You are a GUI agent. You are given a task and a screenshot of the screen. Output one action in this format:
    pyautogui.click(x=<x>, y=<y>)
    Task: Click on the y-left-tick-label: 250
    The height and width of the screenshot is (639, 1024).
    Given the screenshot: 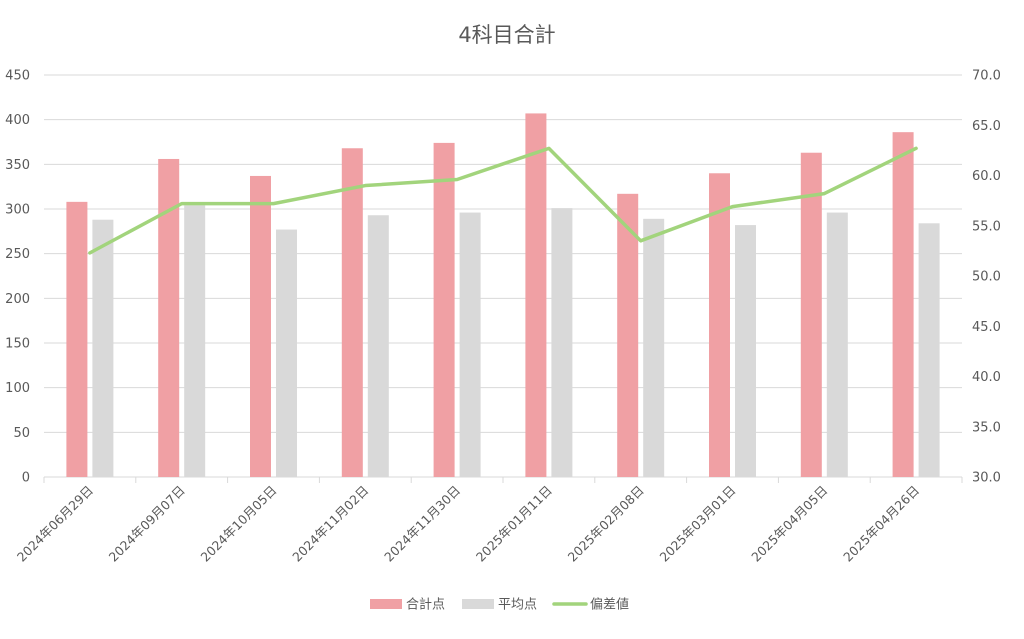 What is the action you would take?
    pyautogui.click(x=17, y=254)
    